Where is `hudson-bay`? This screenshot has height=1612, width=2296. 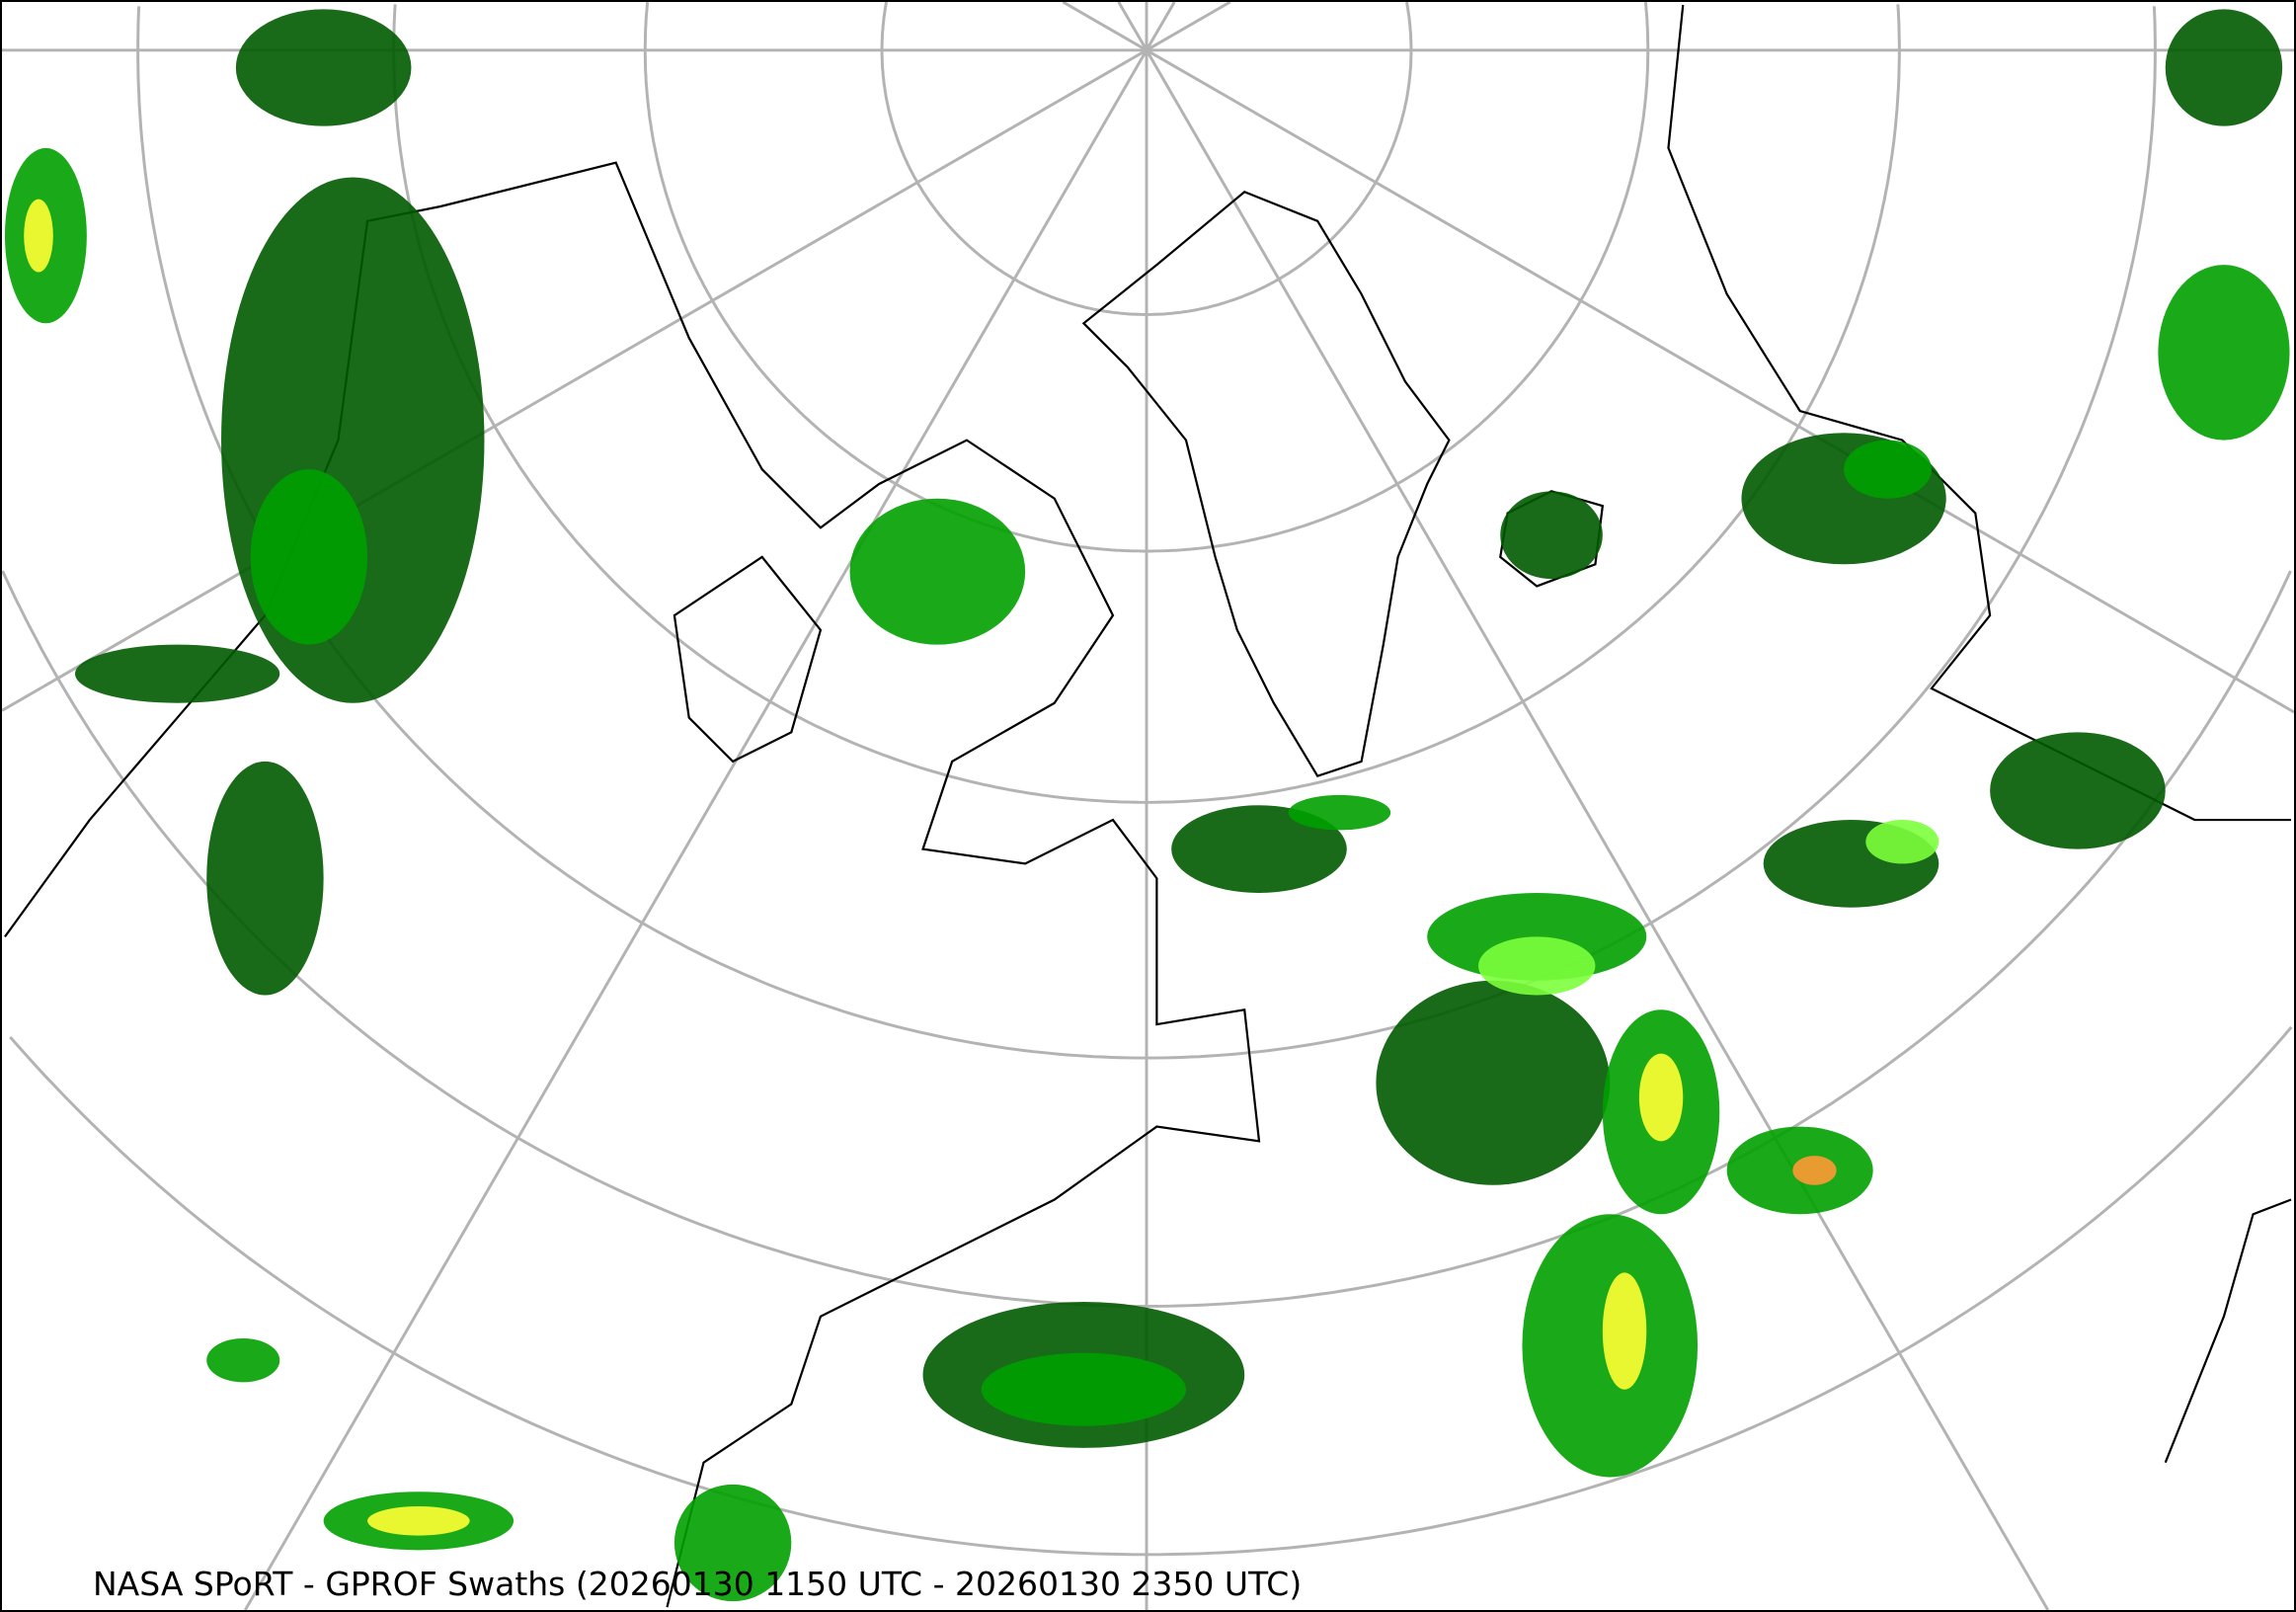
hudson-bay is located at coordinates (748, 659).